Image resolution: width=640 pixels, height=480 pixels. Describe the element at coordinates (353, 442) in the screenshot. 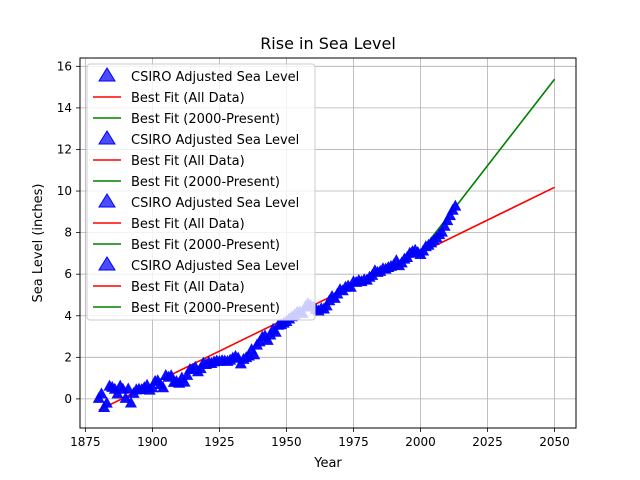

I see `x-tick-label: 1975` at that location.